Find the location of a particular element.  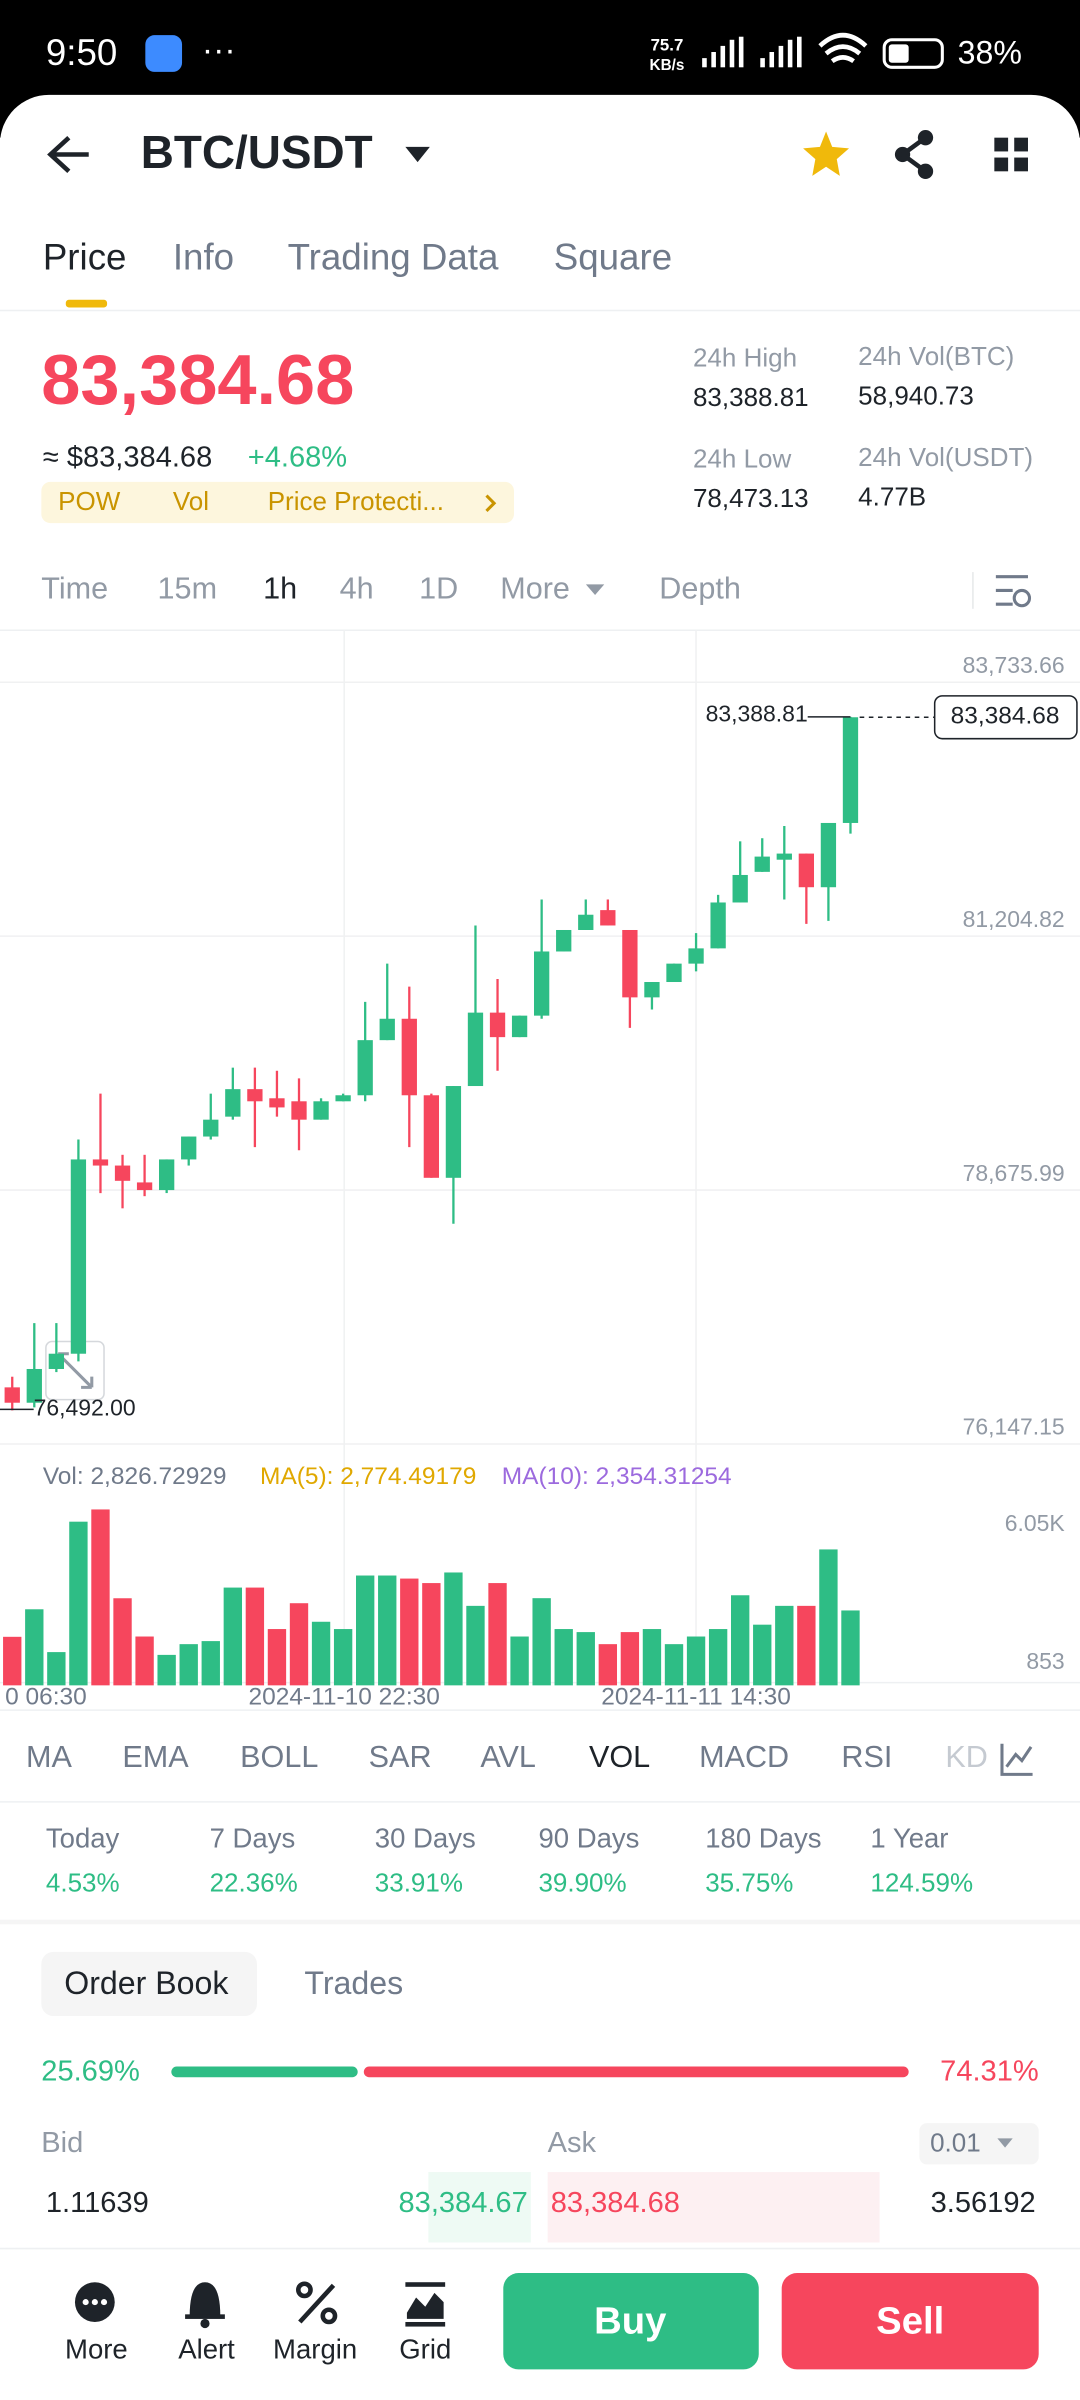

indicator-settings-icon is located at coordinates (1016, 1759).